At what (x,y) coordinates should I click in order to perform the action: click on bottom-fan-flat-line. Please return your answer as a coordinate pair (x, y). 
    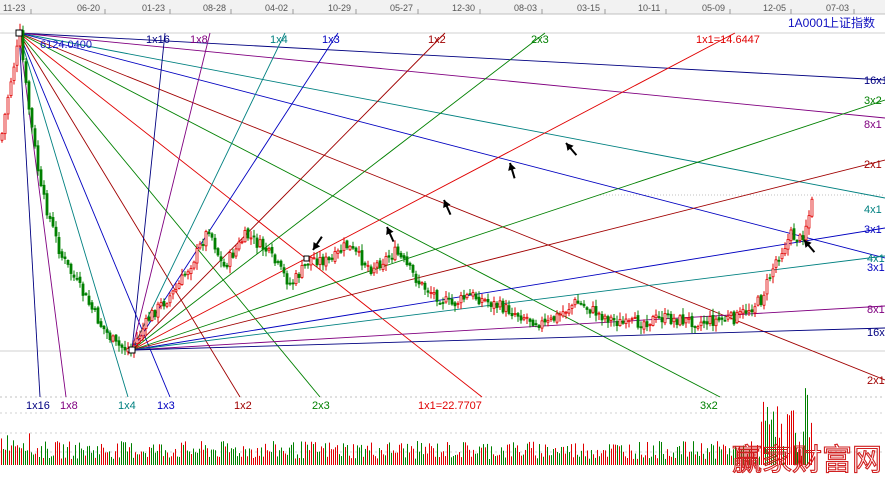
    Looking at the image, I should click on (508, 339).